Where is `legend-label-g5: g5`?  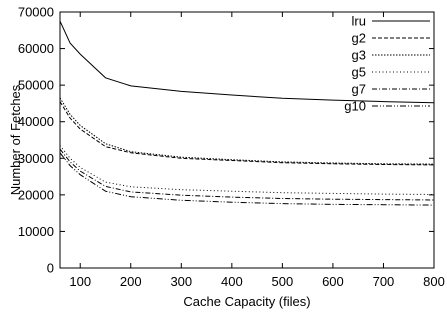 legend-label-g5: g5 is located at coordinates (359, 72).